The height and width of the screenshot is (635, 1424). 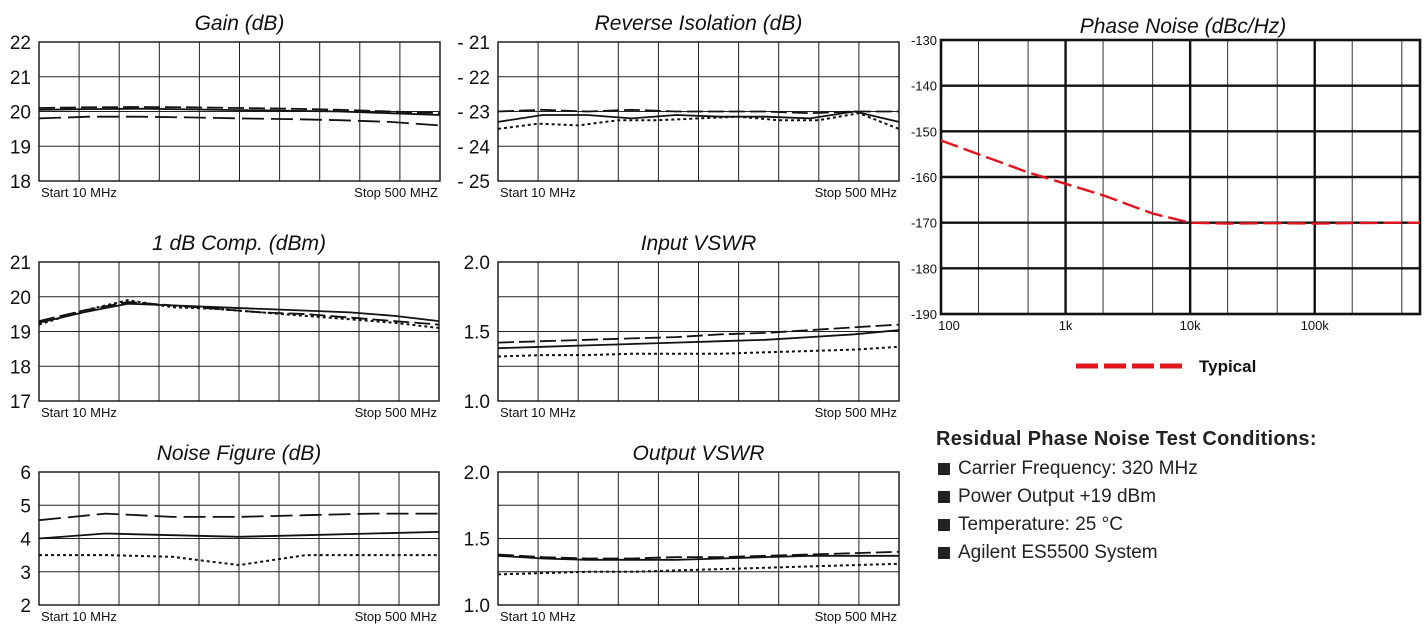 What do you see at coordinates (1040, 524) in the screenshot?
I see `condition-label: Temperature: 25 °C` at bounding box center [1040, 524].